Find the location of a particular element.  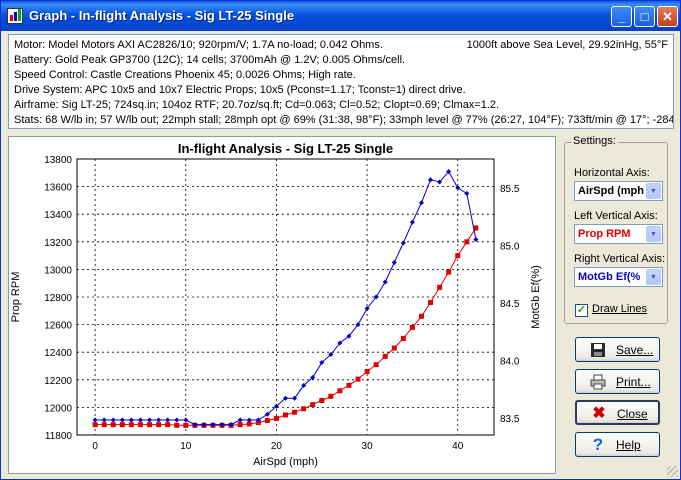

resize-grip is located at coordinates (672, 471).